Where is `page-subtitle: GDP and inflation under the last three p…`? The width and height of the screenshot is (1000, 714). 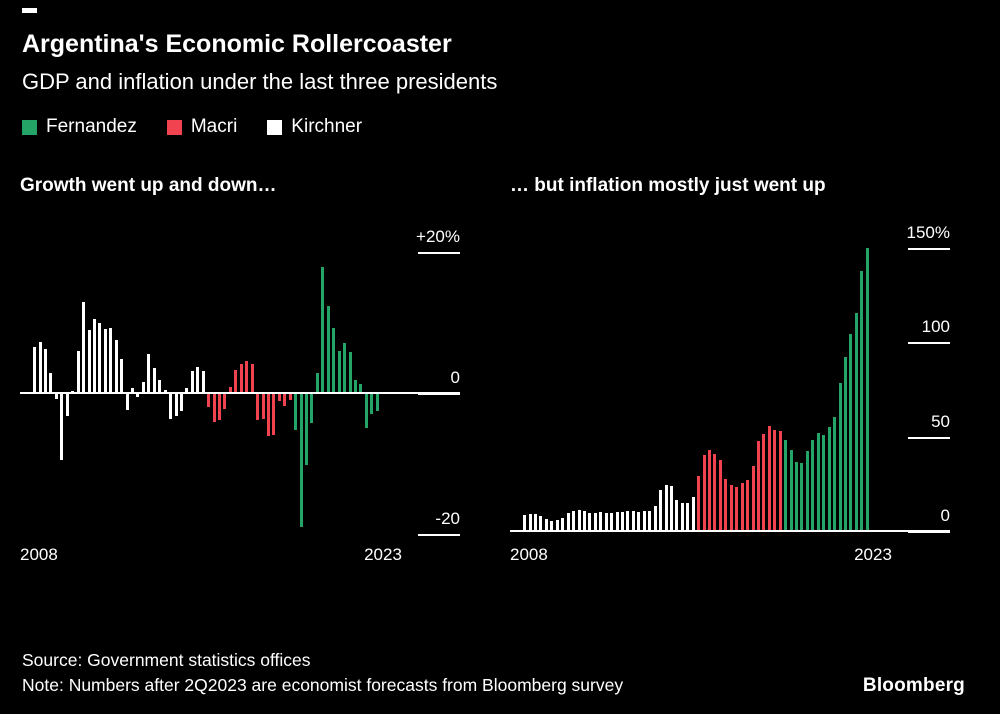
page-subtitle: GDP and inflation under the last three p… is located at coordinates (260, 81).